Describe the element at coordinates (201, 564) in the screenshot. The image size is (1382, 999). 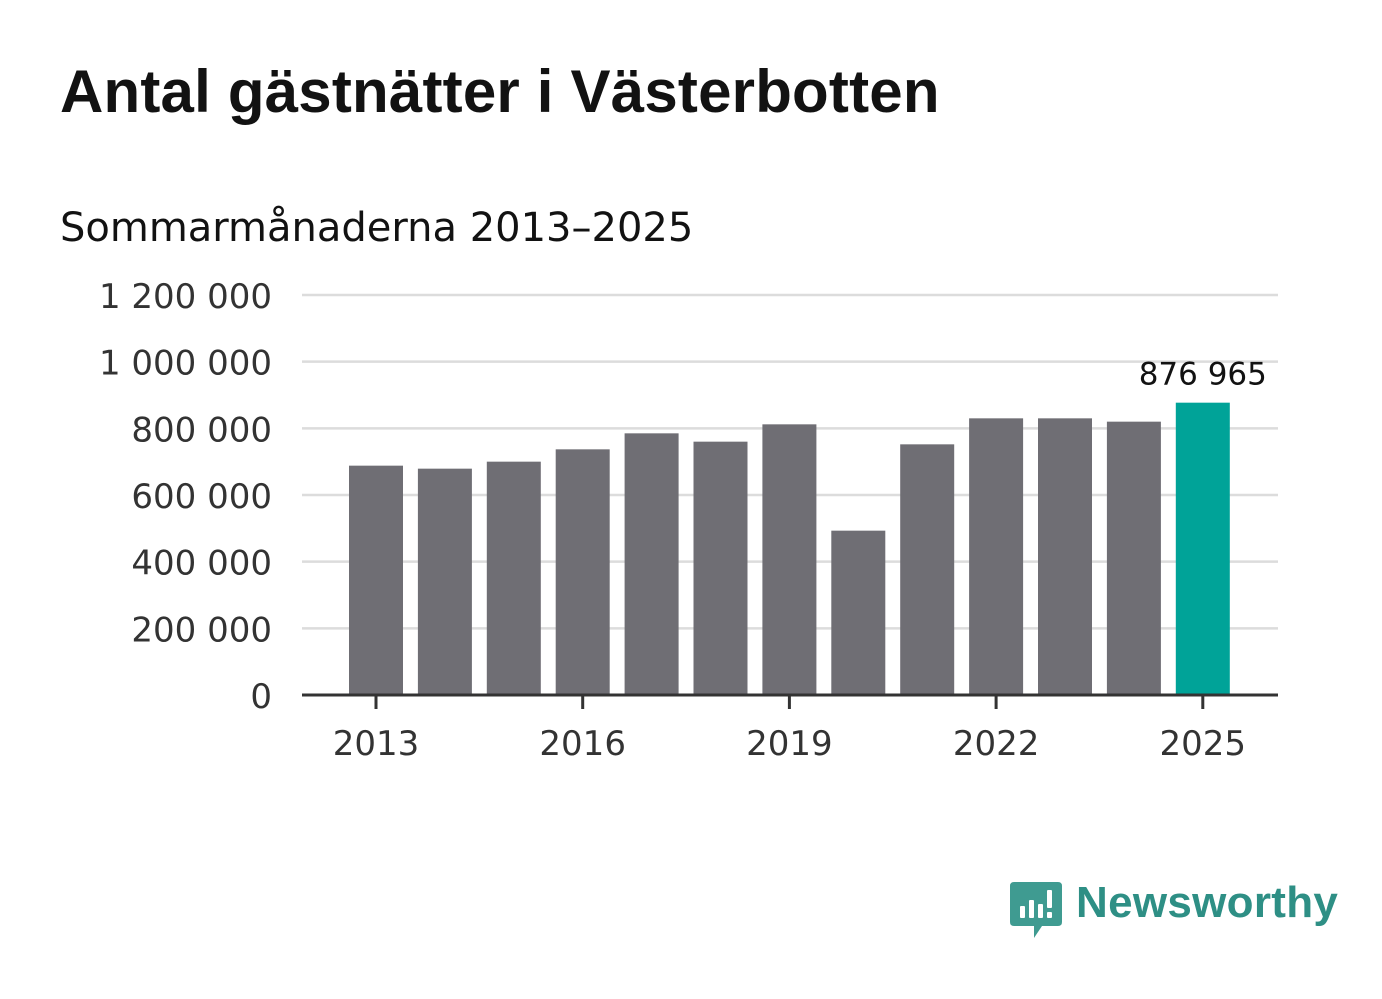
I see `y-tick-label: 400 000` at that location.